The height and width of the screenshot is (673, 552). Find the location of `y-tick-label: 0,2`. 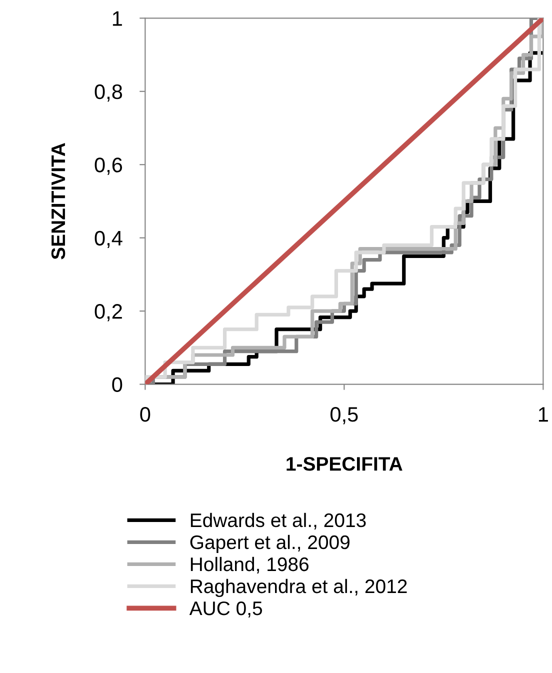

y-tick-label: 0,2 is located at coordinates (108, 313).